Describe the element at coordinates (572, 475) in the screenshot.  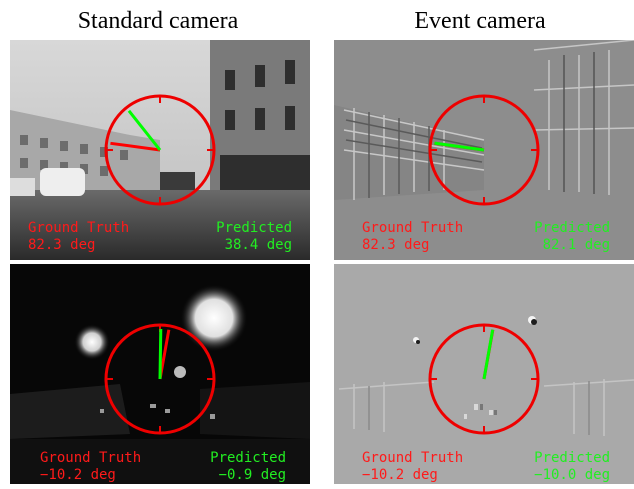
I see `predicted-value: −10.0 deg` at that location.